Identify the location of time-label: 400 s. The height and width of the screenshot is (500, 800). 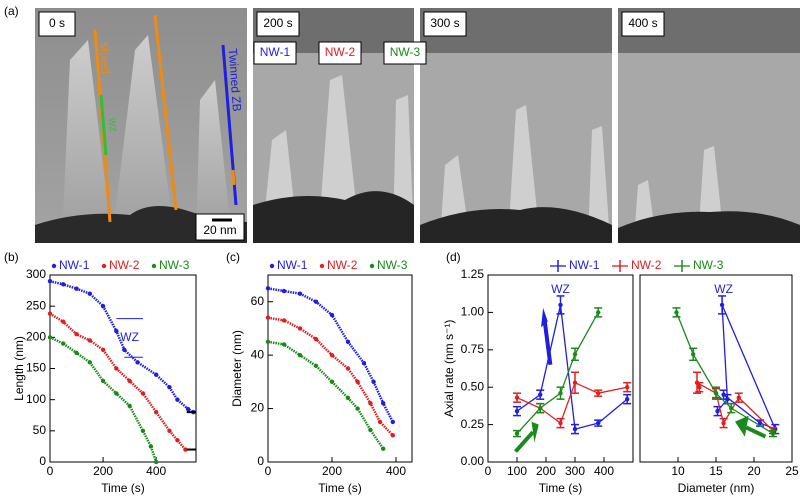
(642, 23).